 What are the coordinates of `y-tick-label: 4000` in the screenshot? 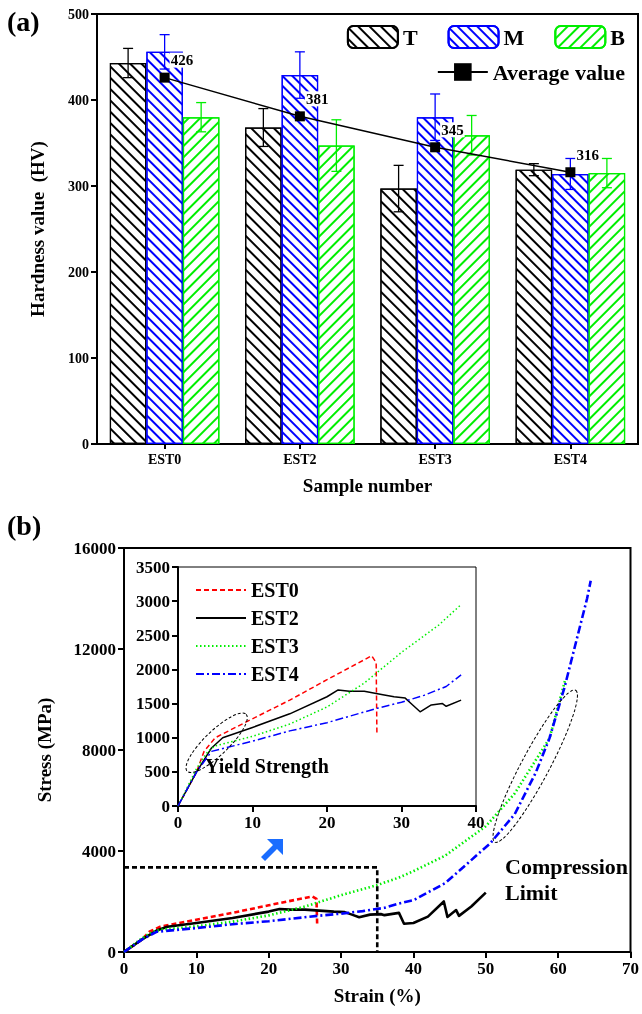 It's located at (99, 851).